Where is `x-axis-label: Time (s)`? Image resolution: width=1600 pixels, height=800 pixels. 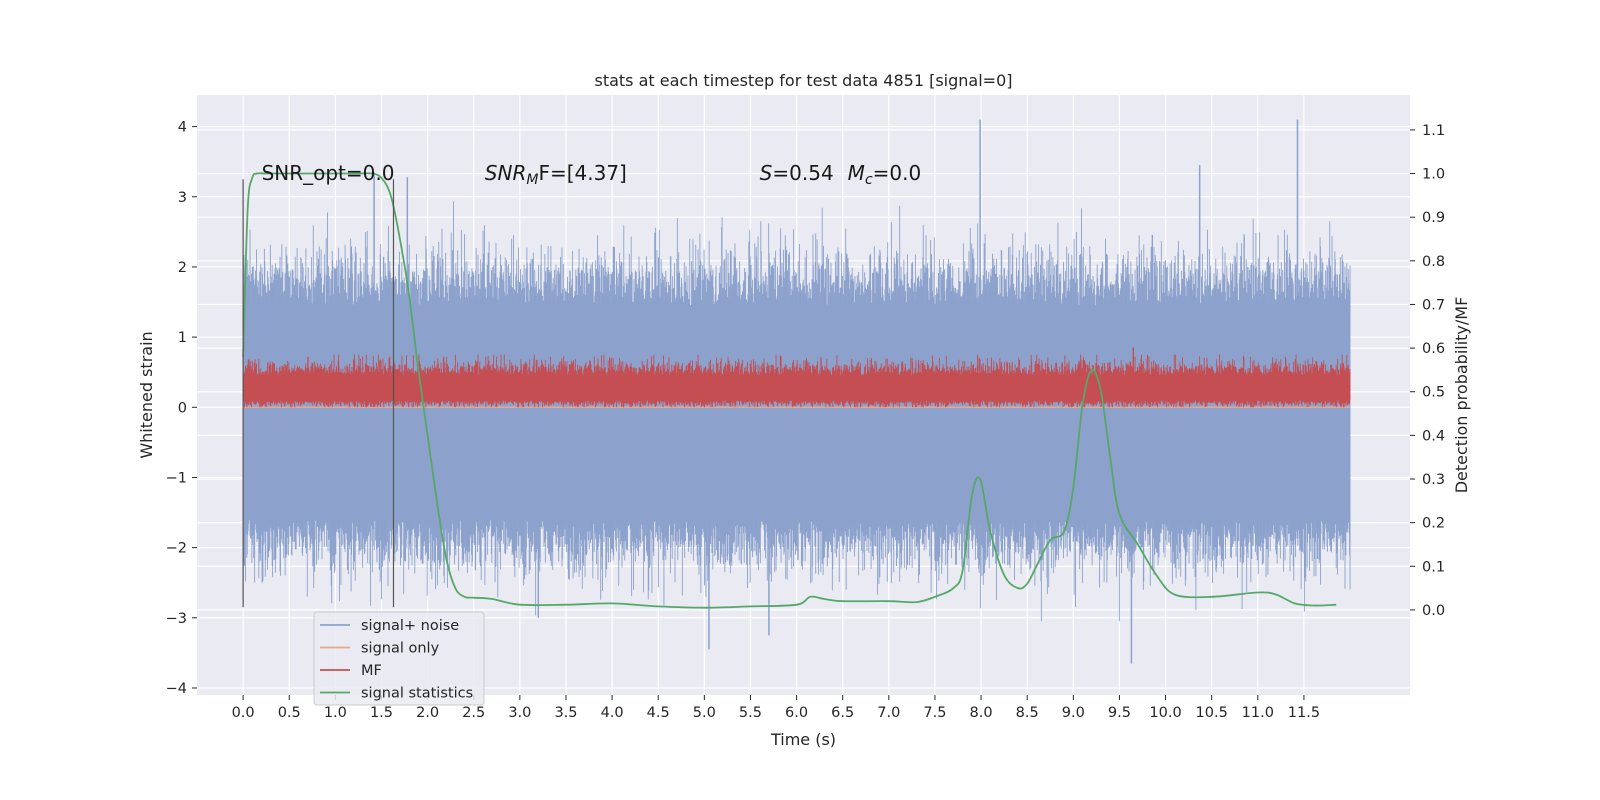
x-axis-label: Time (s) is located at coordinates (803, 739).